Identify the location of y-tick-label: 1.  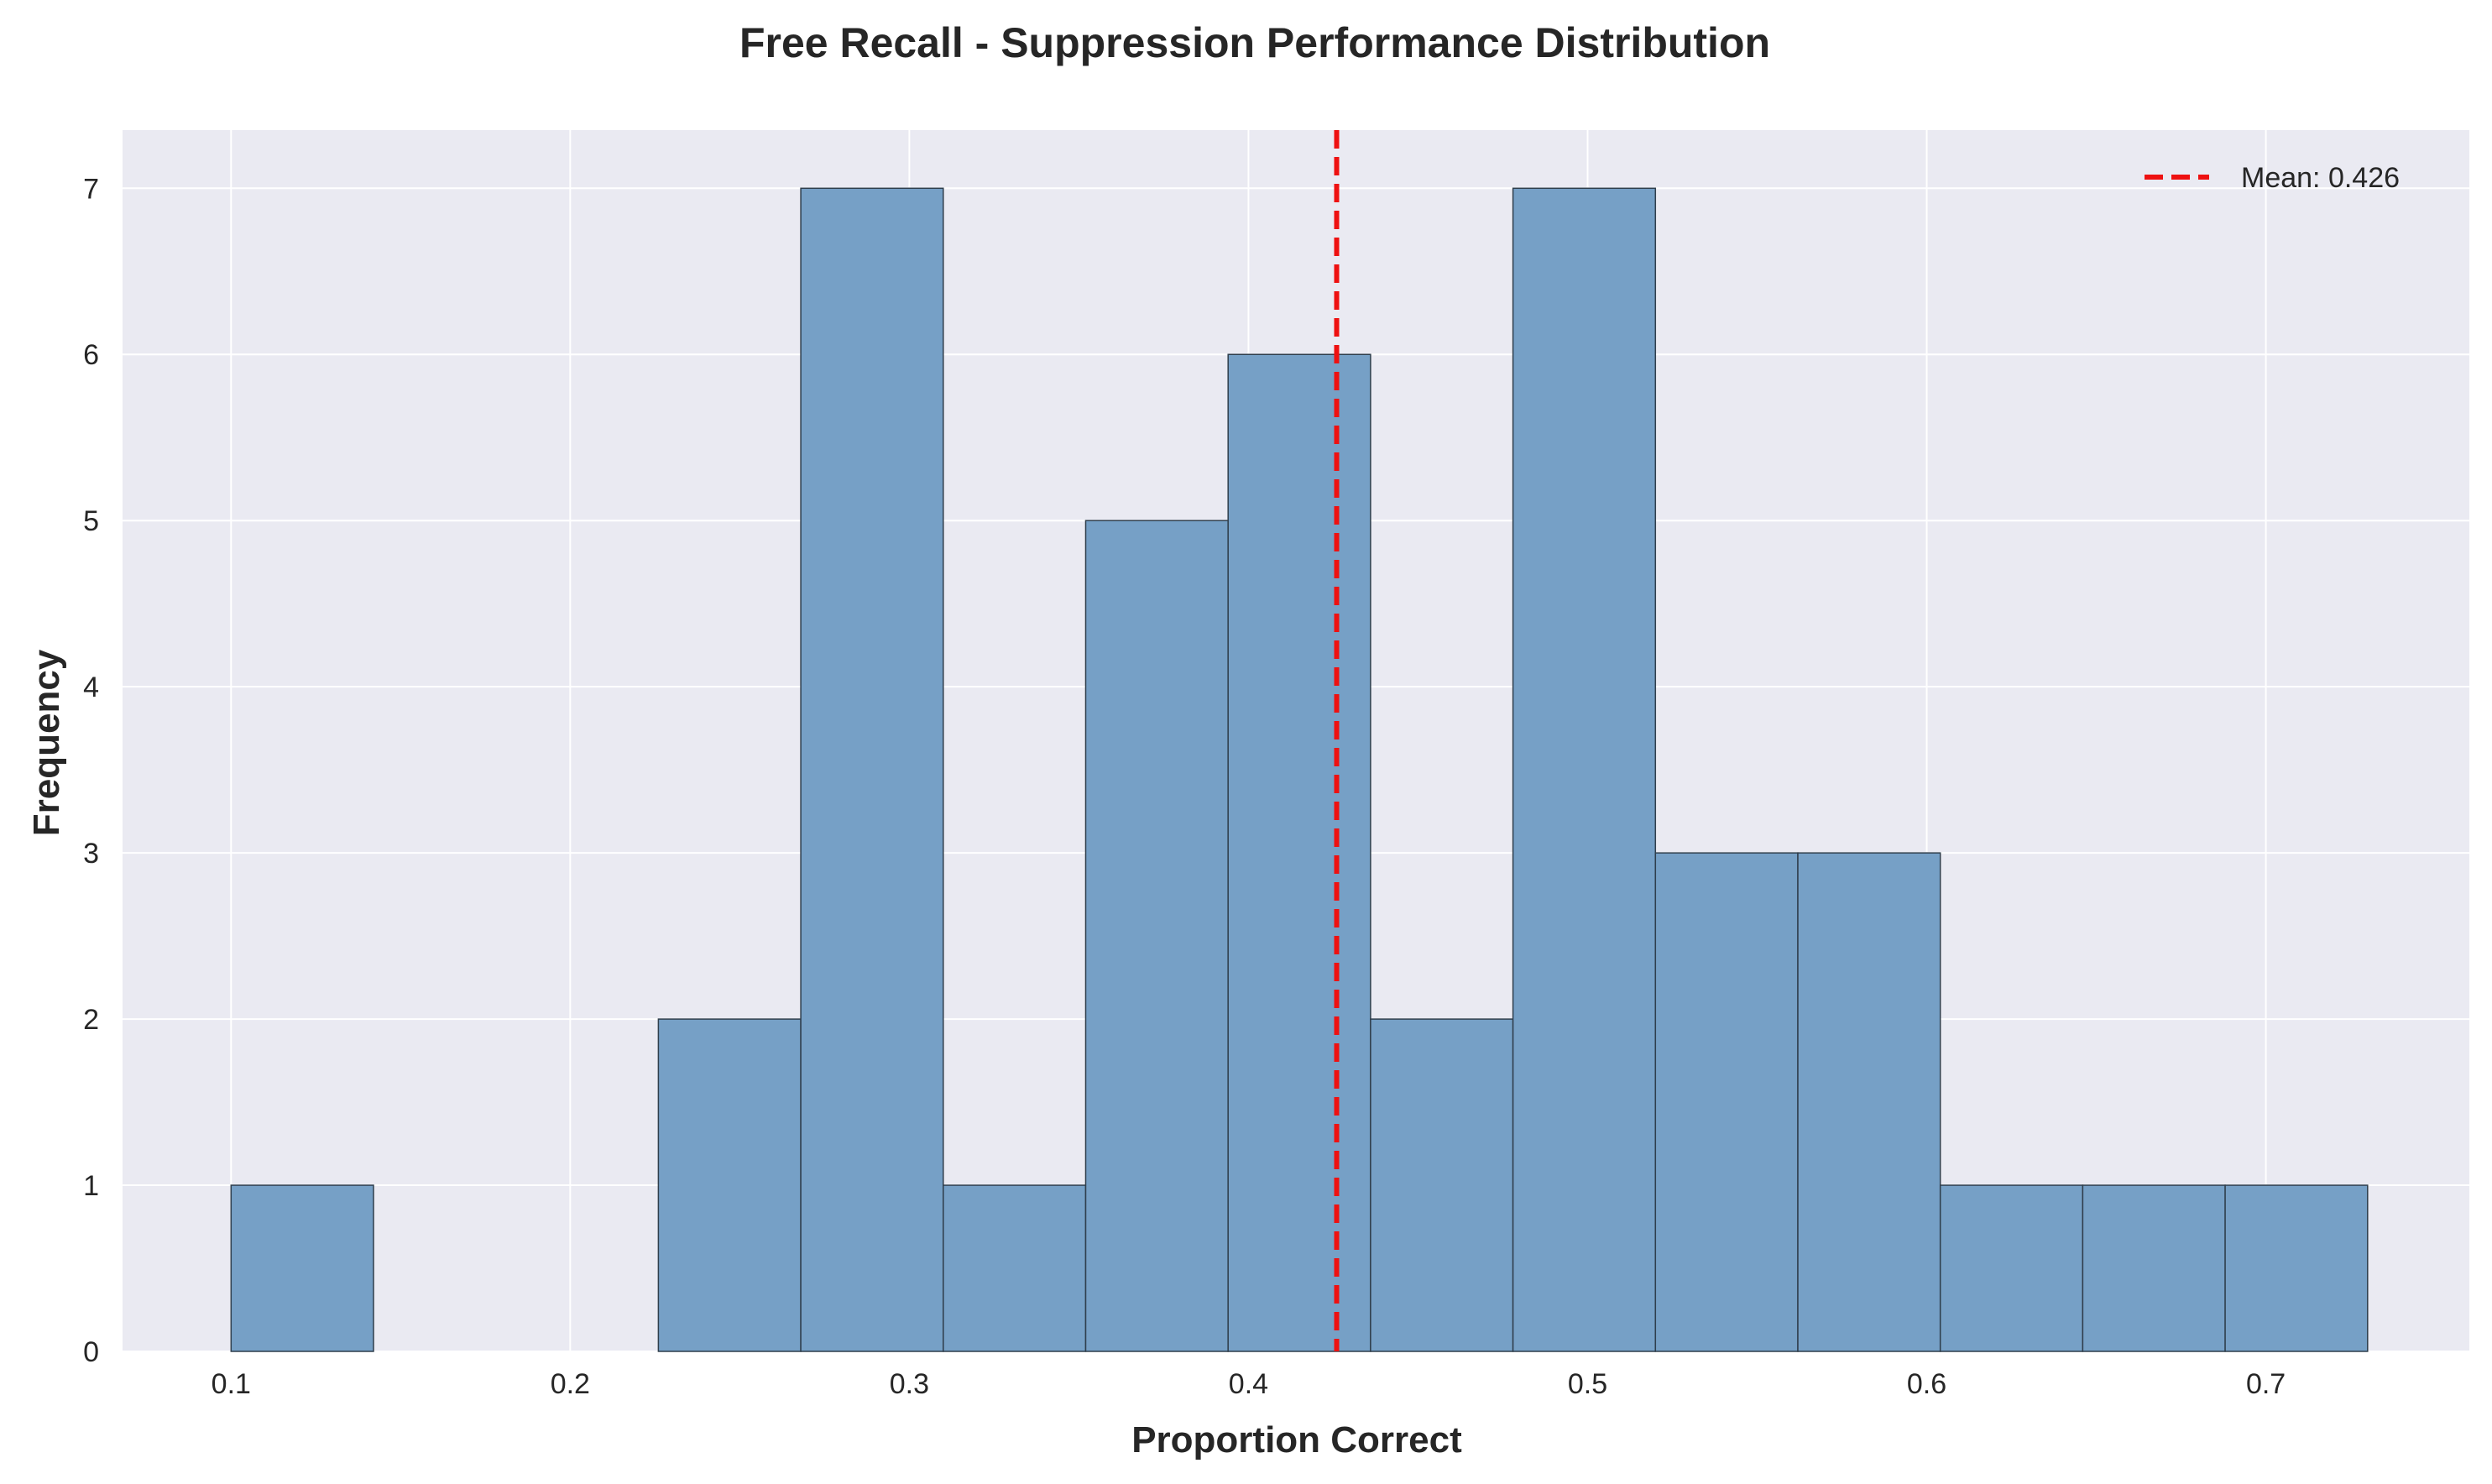
(91, 1186).